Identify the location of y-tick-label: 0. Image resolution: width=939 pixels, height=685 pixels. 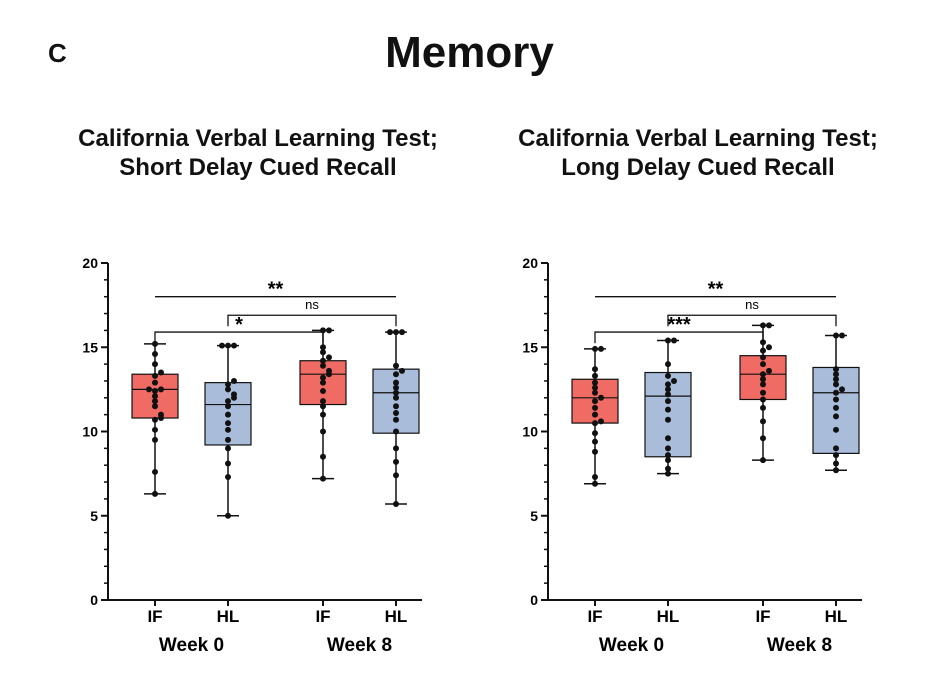
(94, 600).